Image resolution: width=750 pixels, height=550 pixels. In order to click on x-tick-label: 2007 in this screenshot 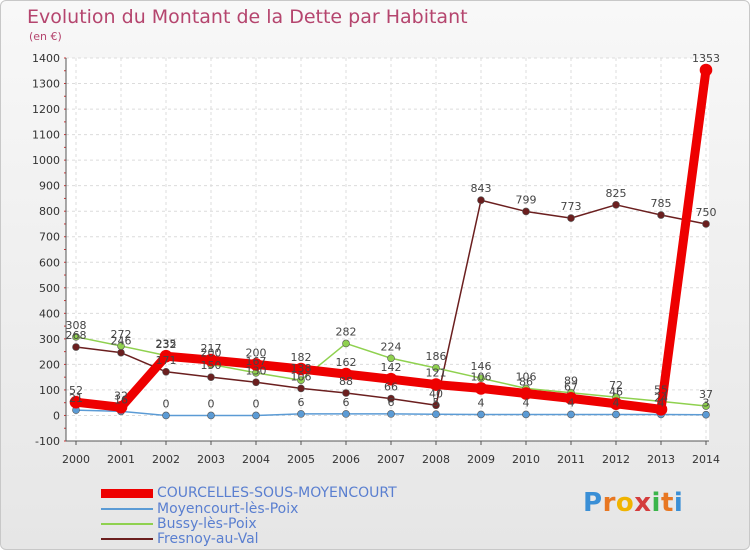, I will do `click(391, 459)`.